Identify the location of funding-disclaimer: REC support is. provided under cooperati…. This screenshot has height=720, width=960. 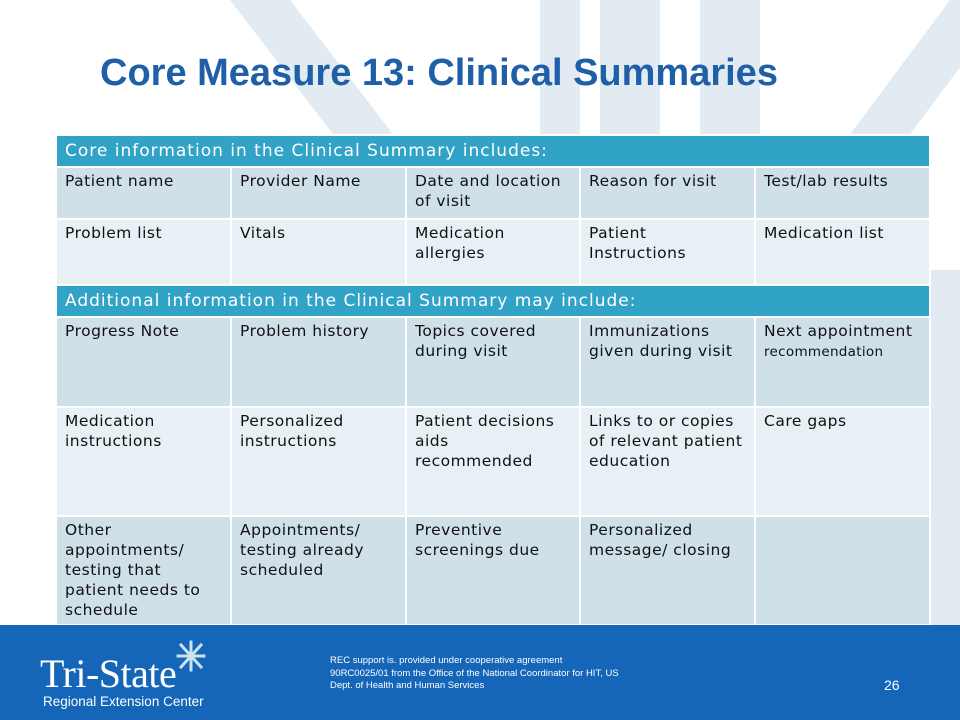
(474, 673).